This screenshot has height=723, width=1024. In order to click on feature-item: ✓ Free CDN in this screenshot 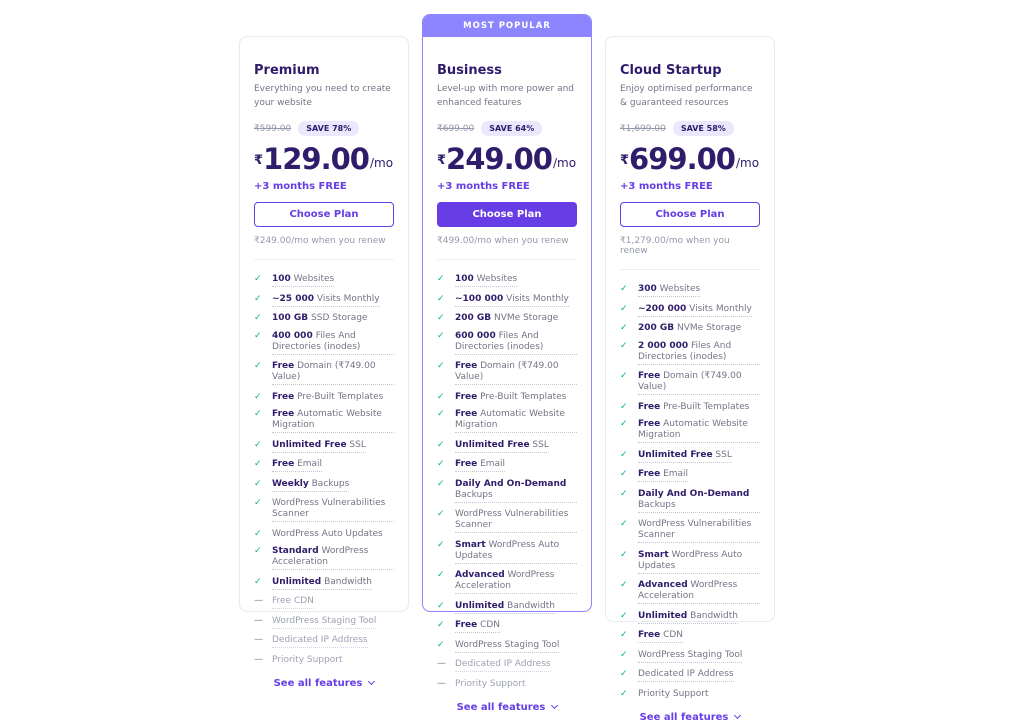, I will do `click(507, 626)`.